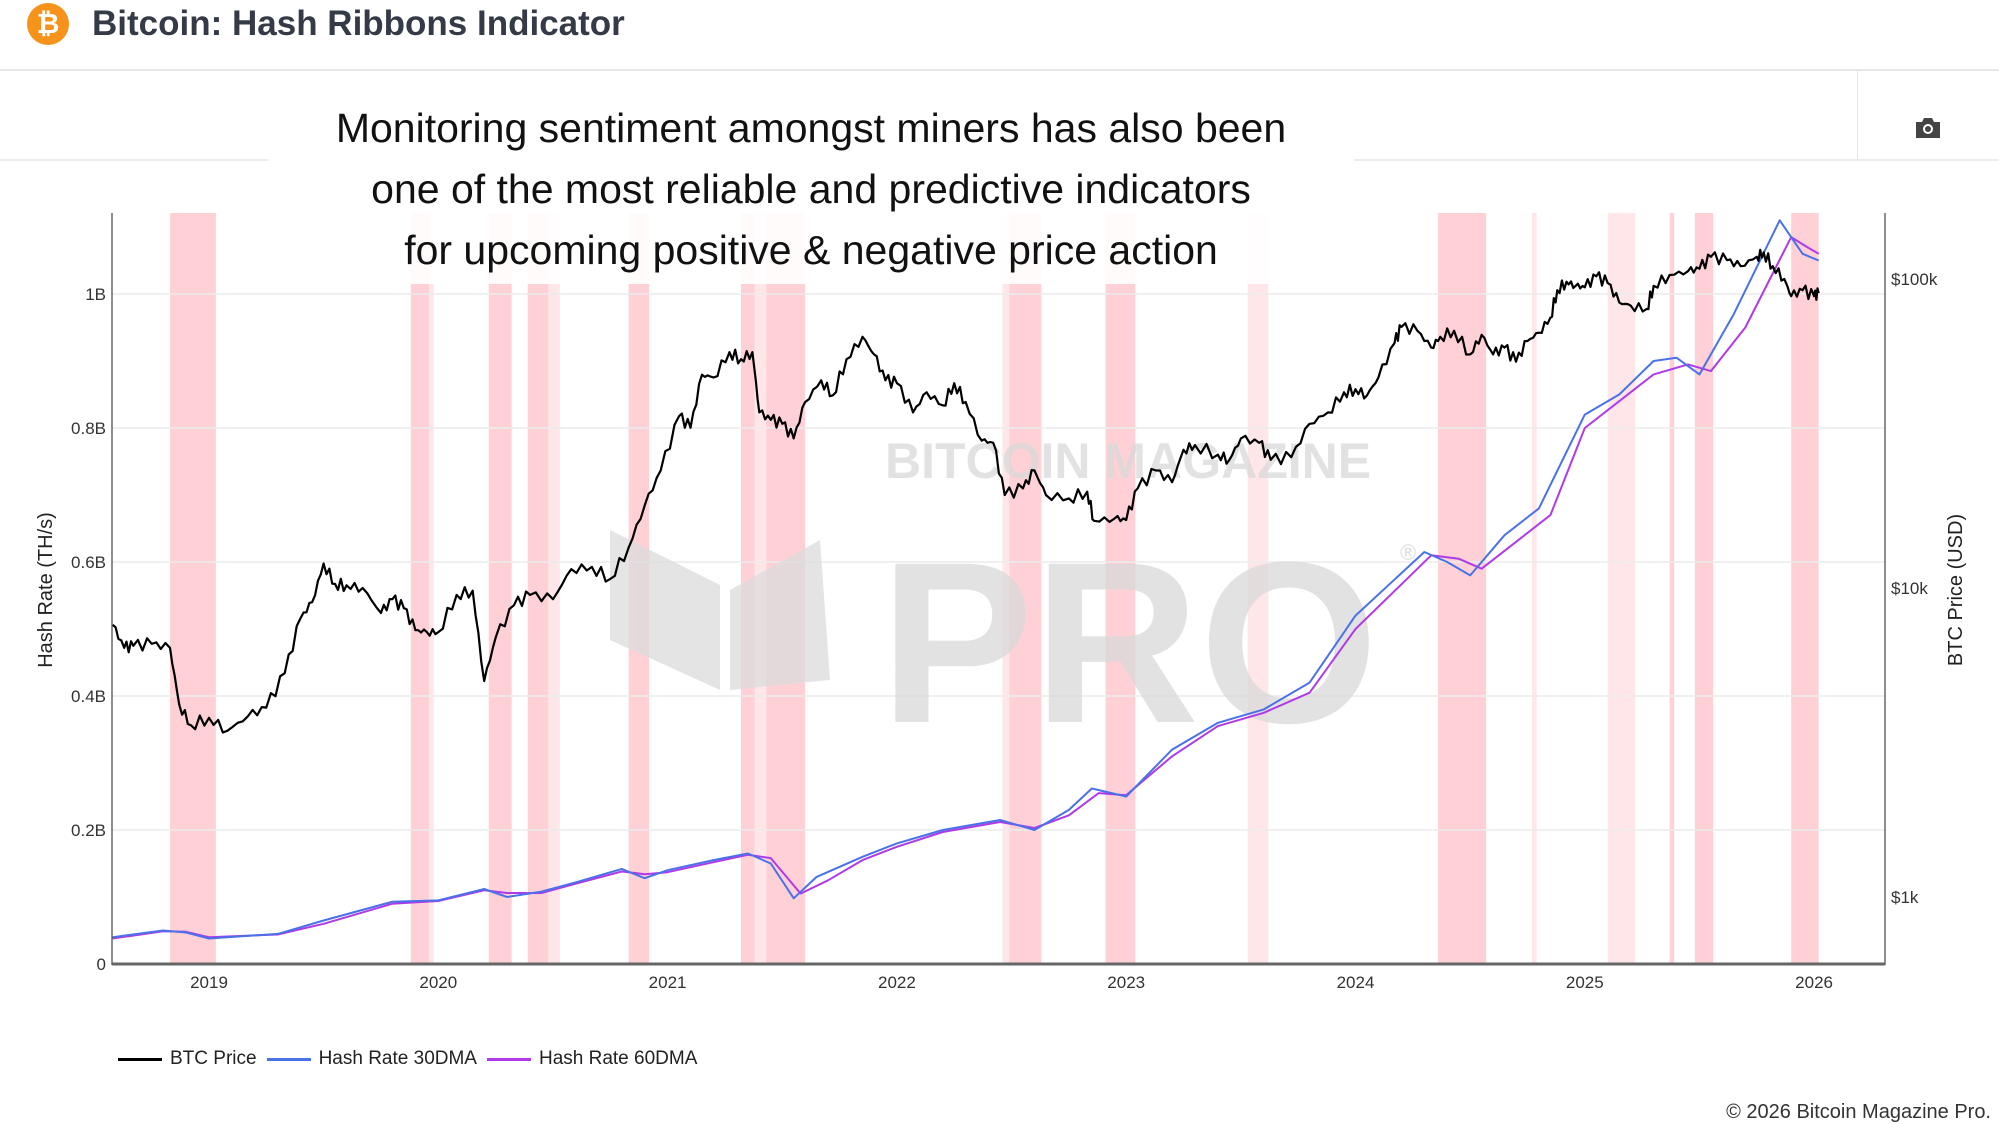 The image size is (1999, 1124). What do you see at coordinates (1585, 982) in the screenshot?
I see `x-tick-label: 2025` at bounding box center [1585, 982].